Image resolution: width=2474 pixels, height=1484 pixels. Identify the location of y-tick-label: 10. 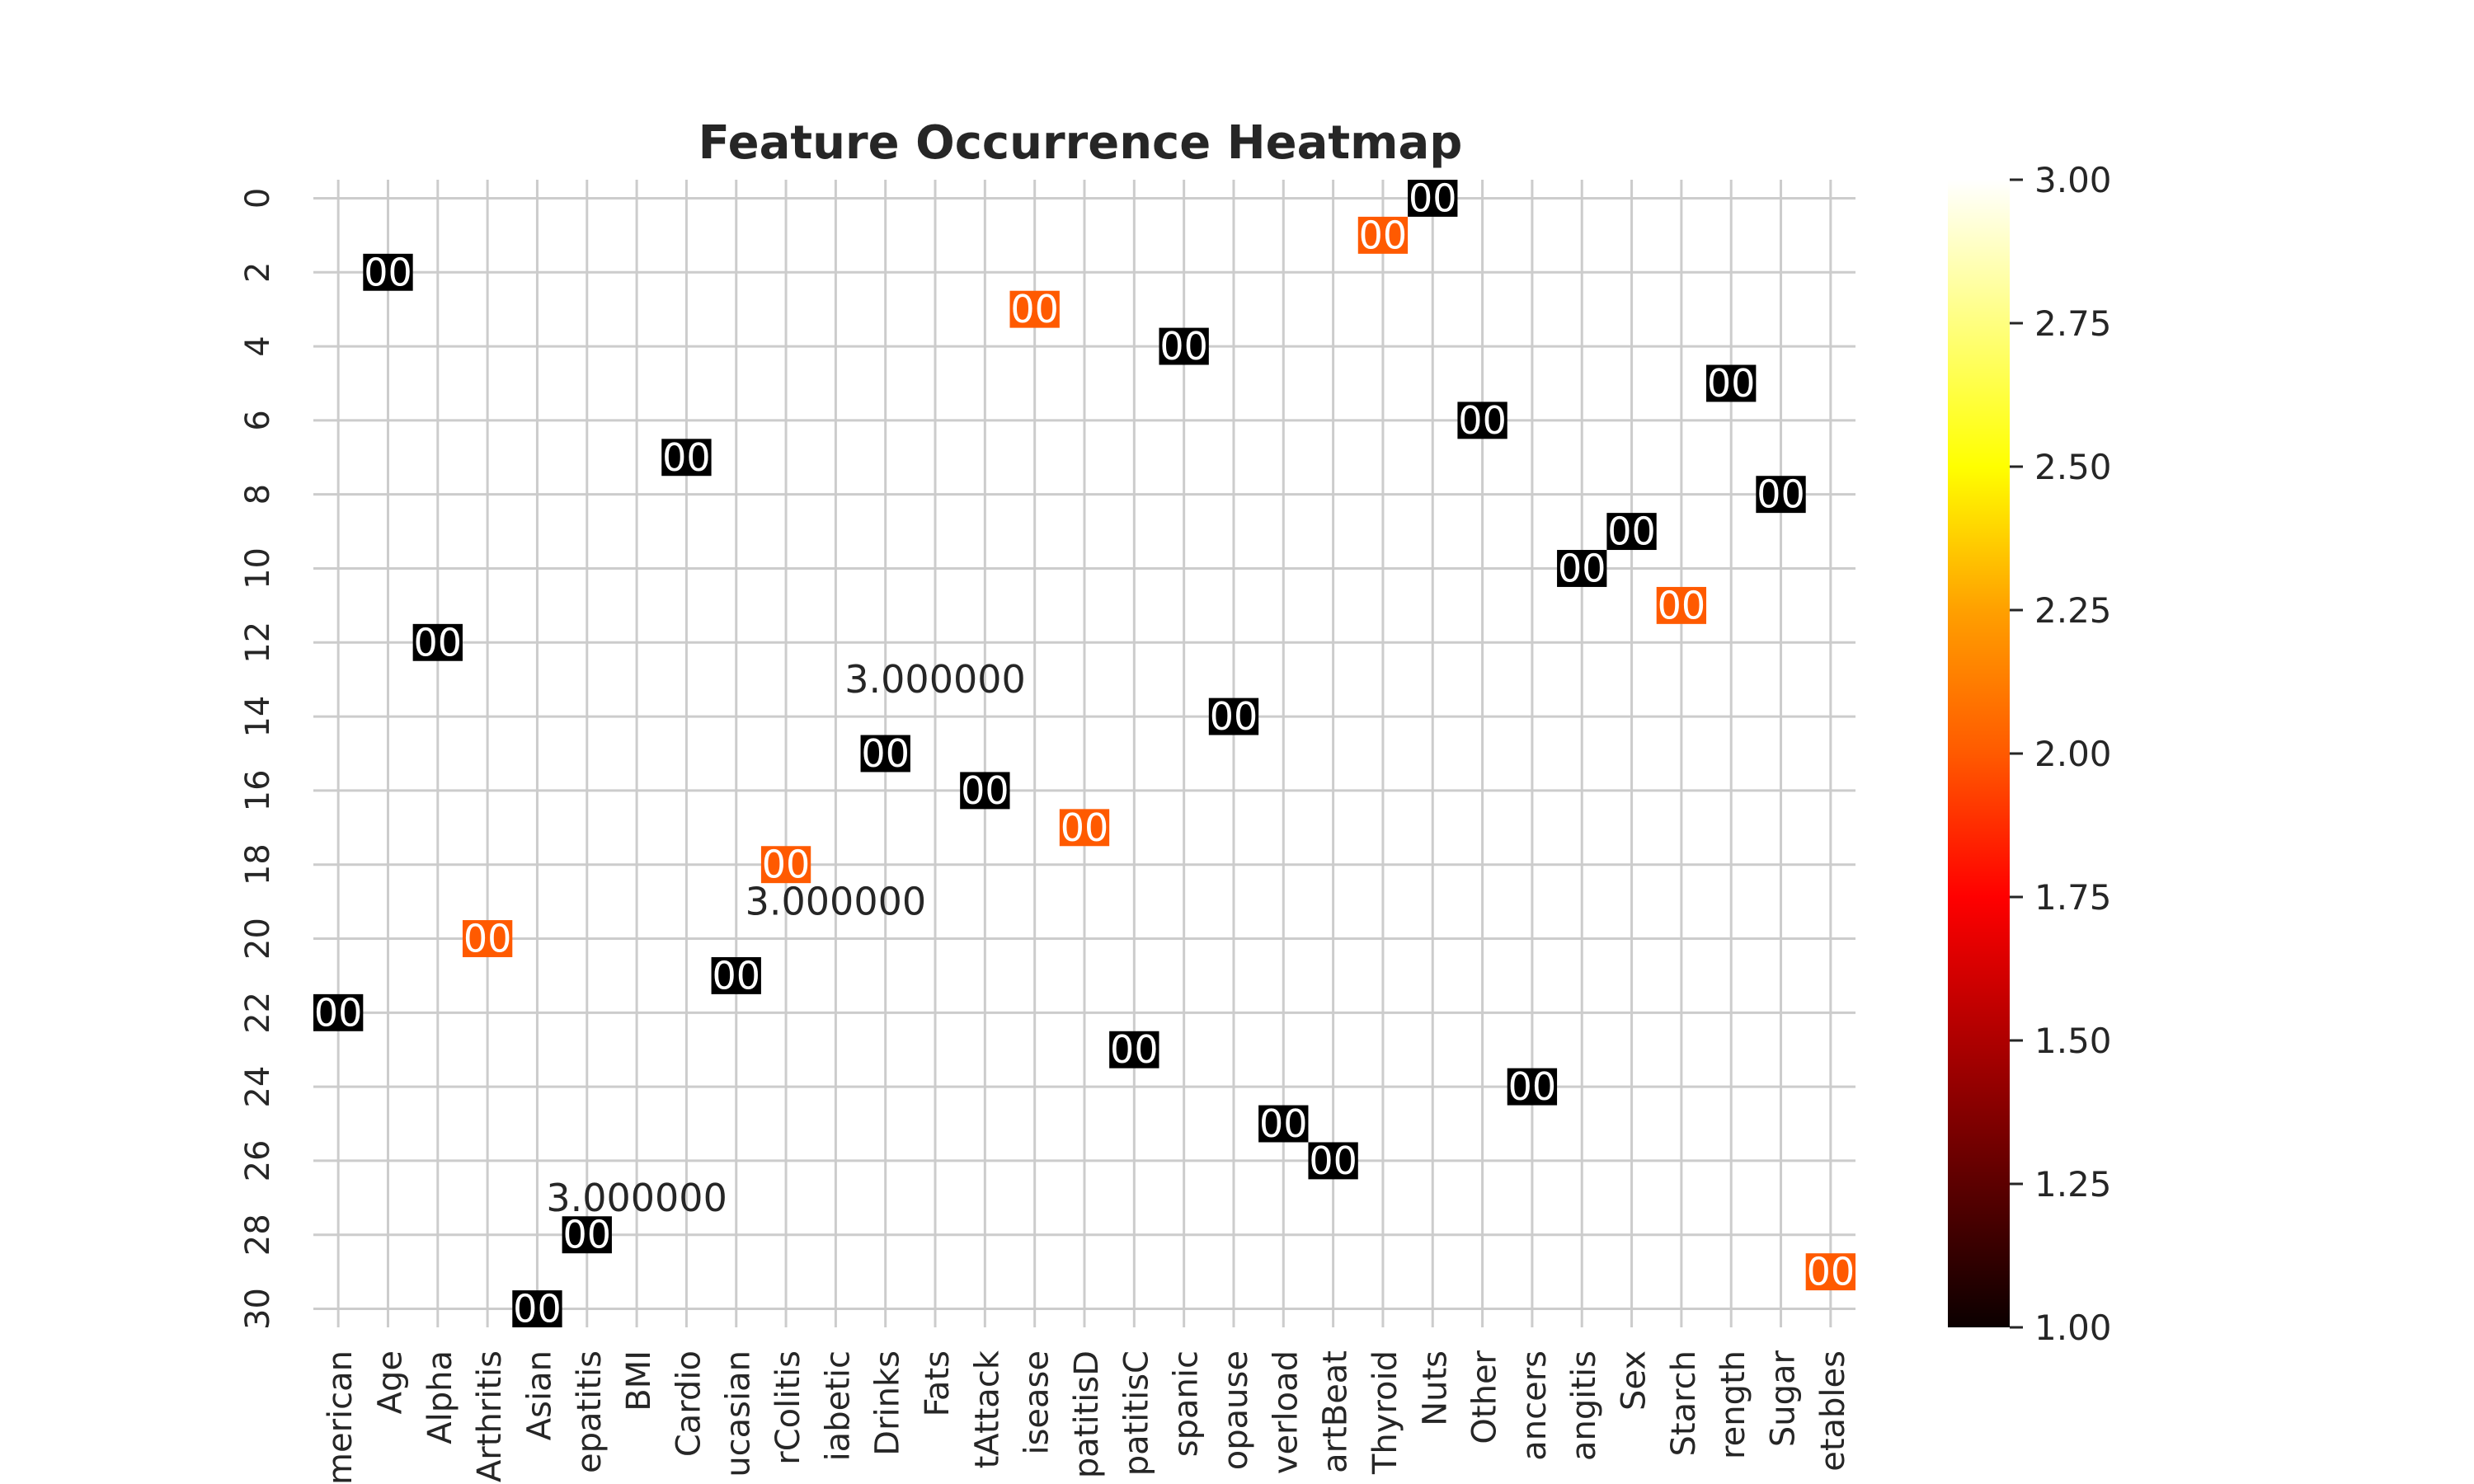
(258, 568).